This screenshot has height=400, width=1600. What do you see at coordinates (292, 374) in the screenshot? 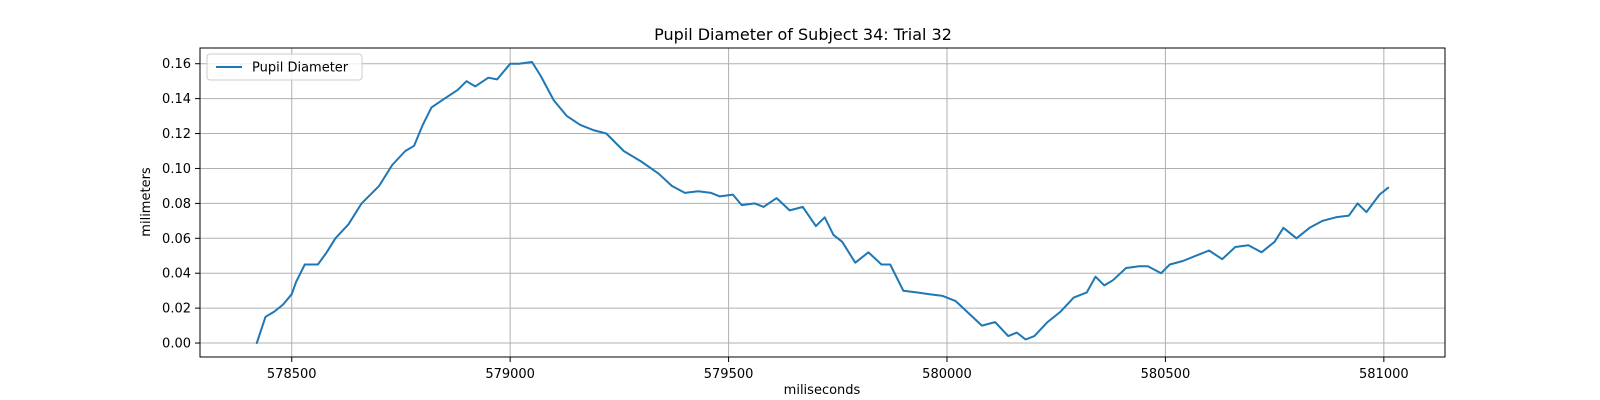
I see `x-tick-label: 578500` at bounding box center [292, 374].